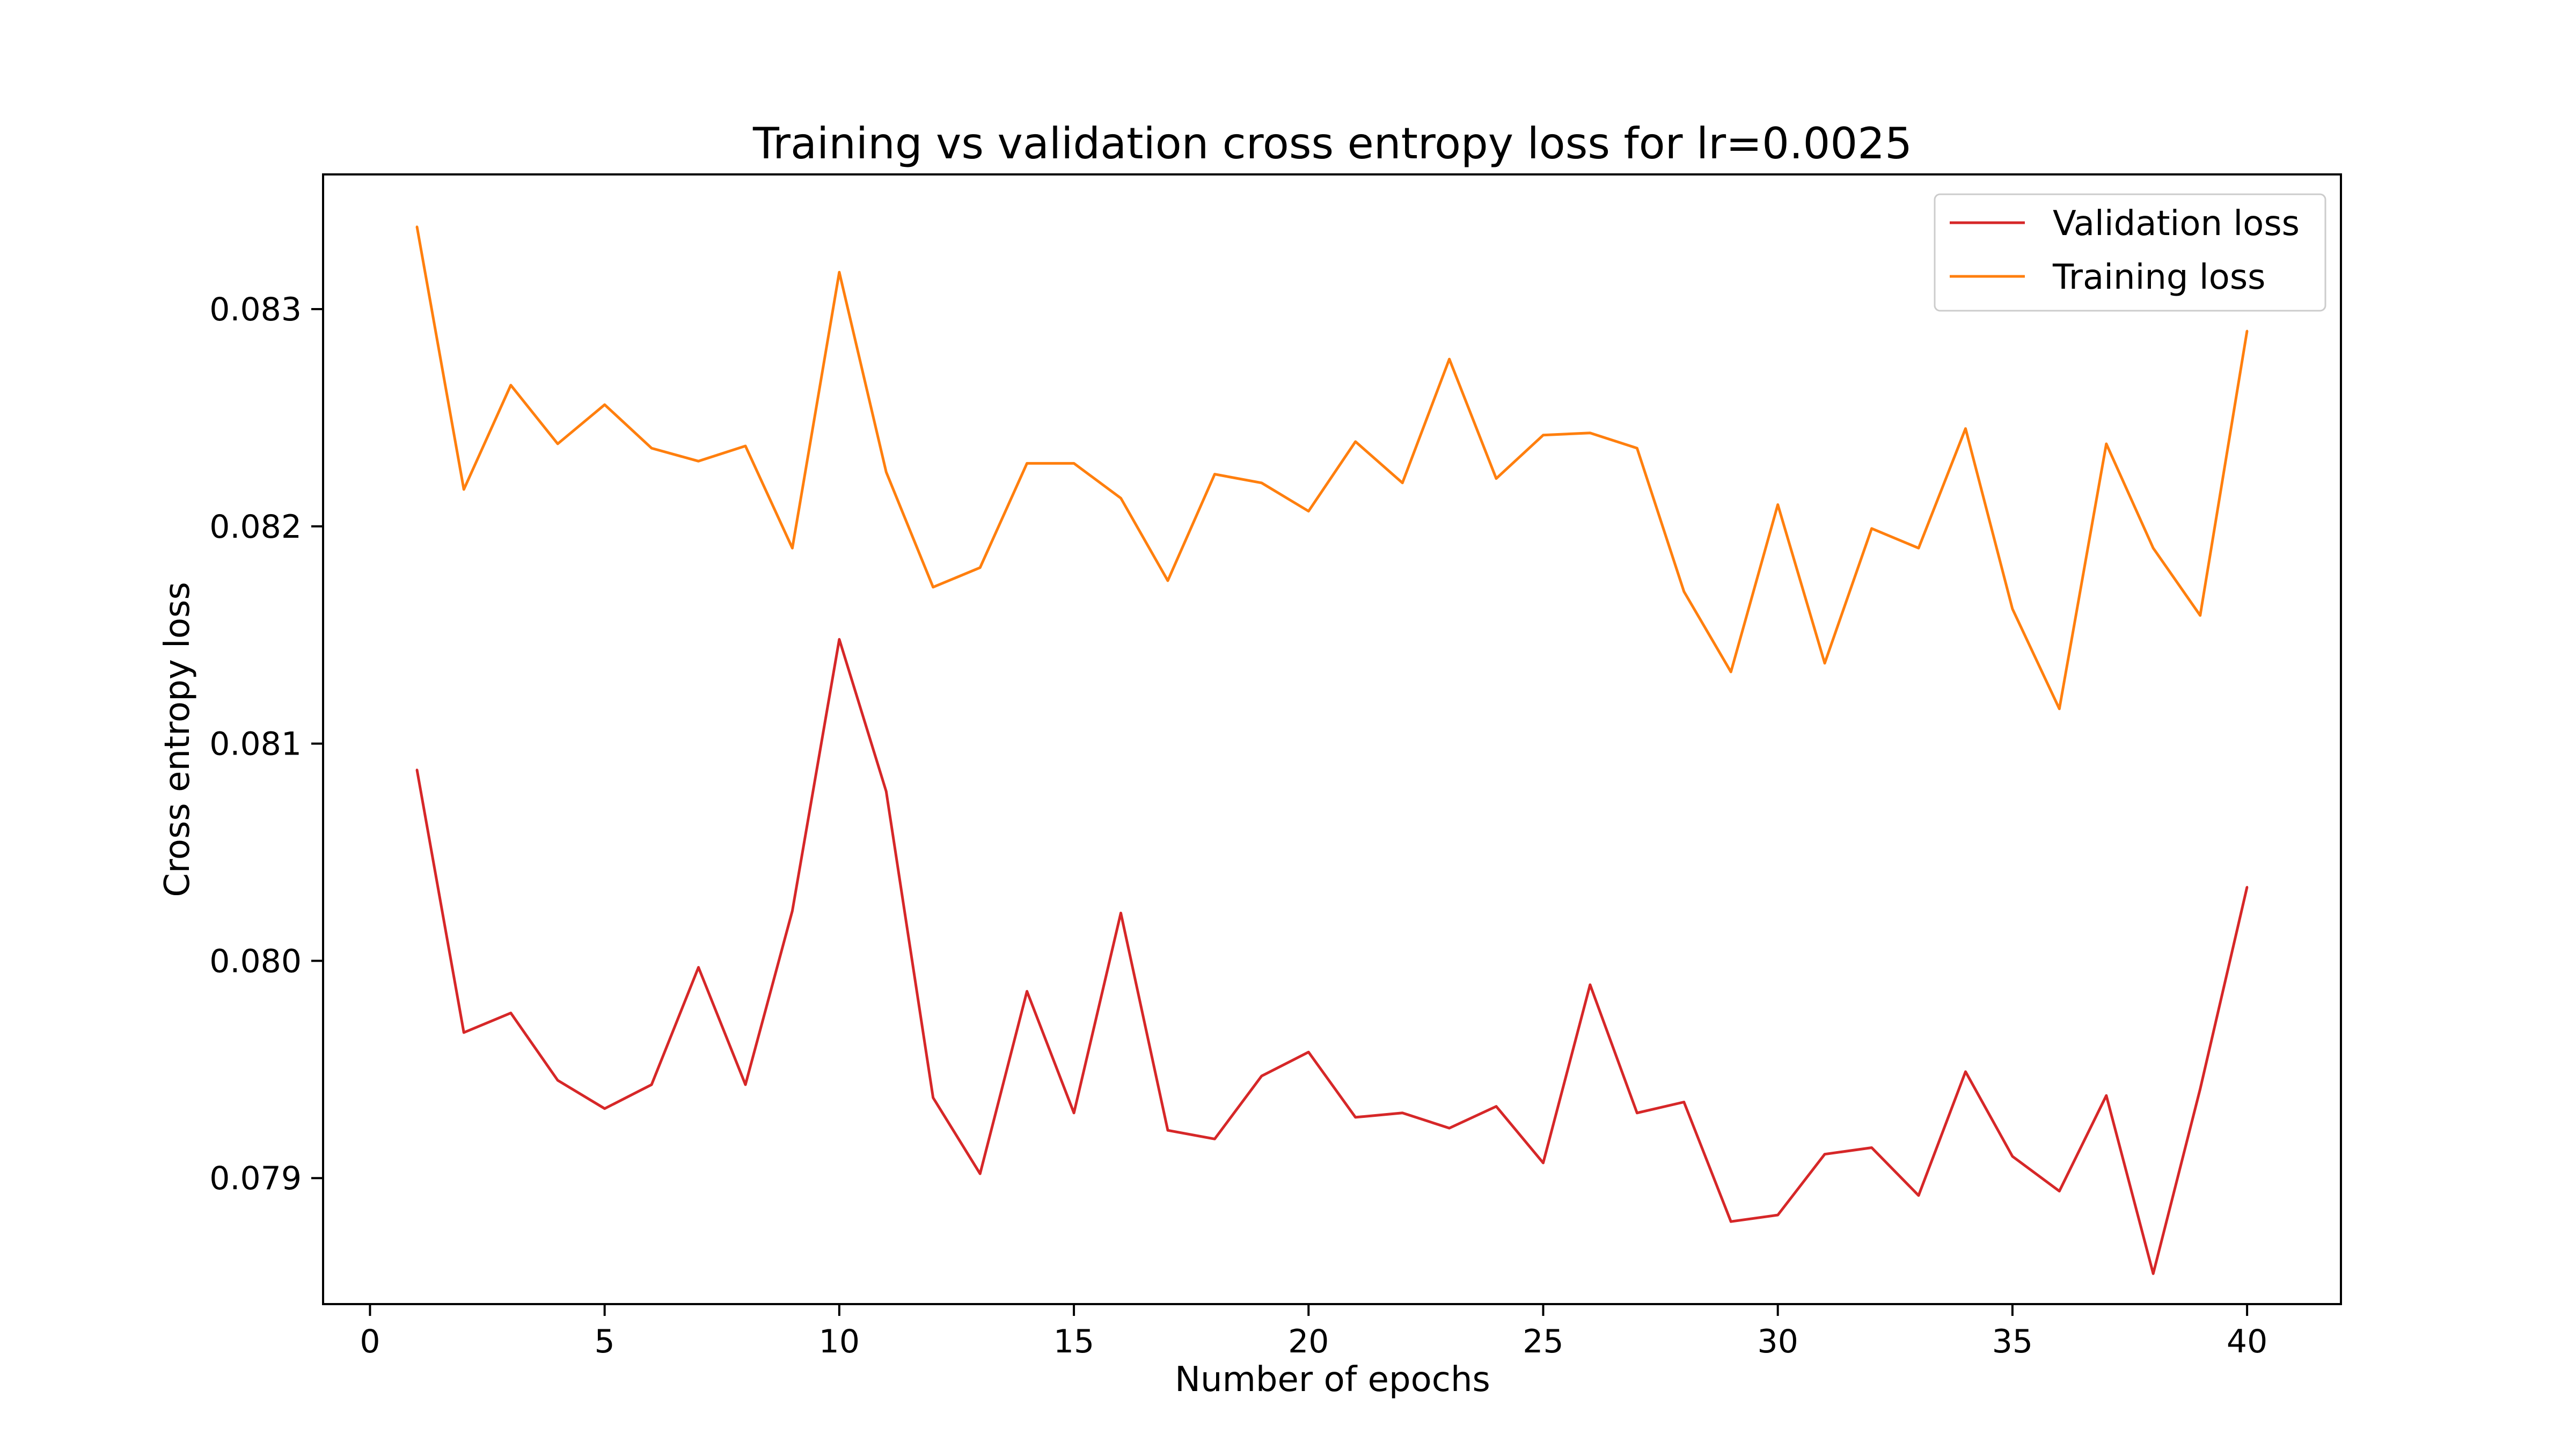  I want to click on legend: Validation loss Training loss, so click(2130, 252).